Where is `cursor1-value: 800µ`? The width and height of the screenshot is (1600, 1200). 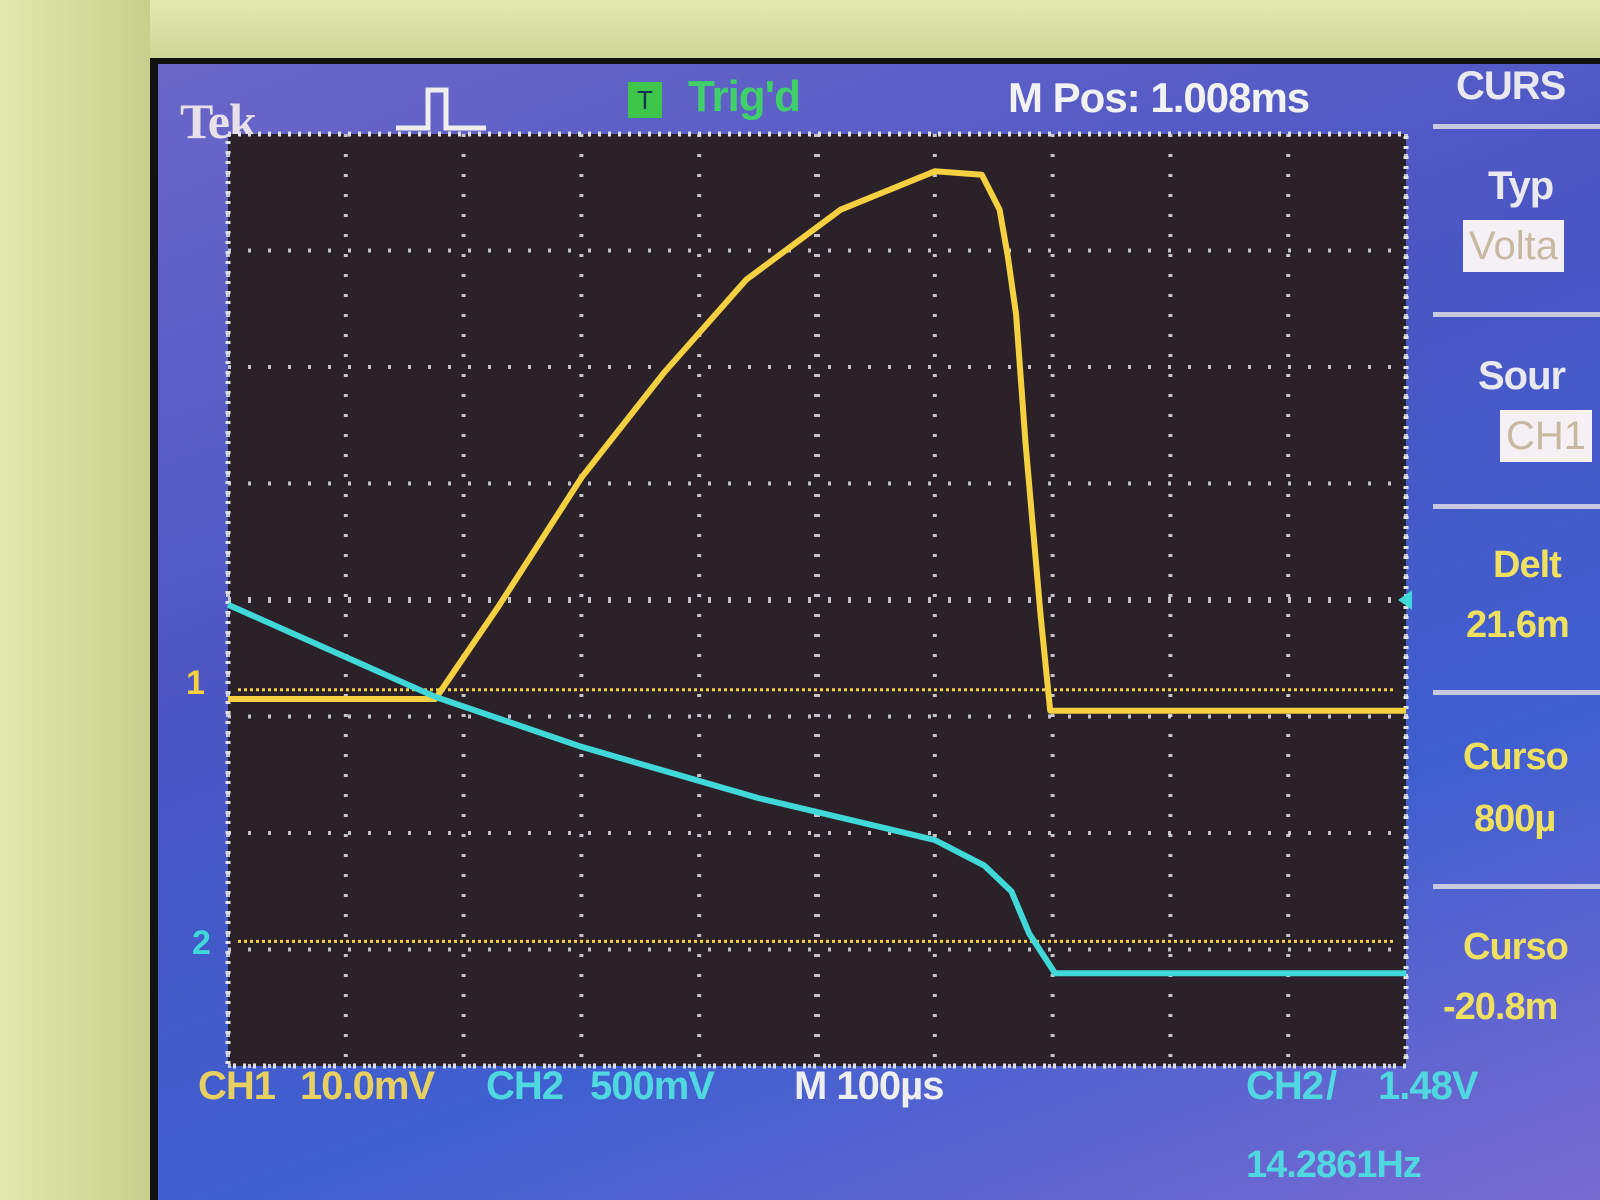 cursor1-value: 800µ is located at coordinates (1515, 819).